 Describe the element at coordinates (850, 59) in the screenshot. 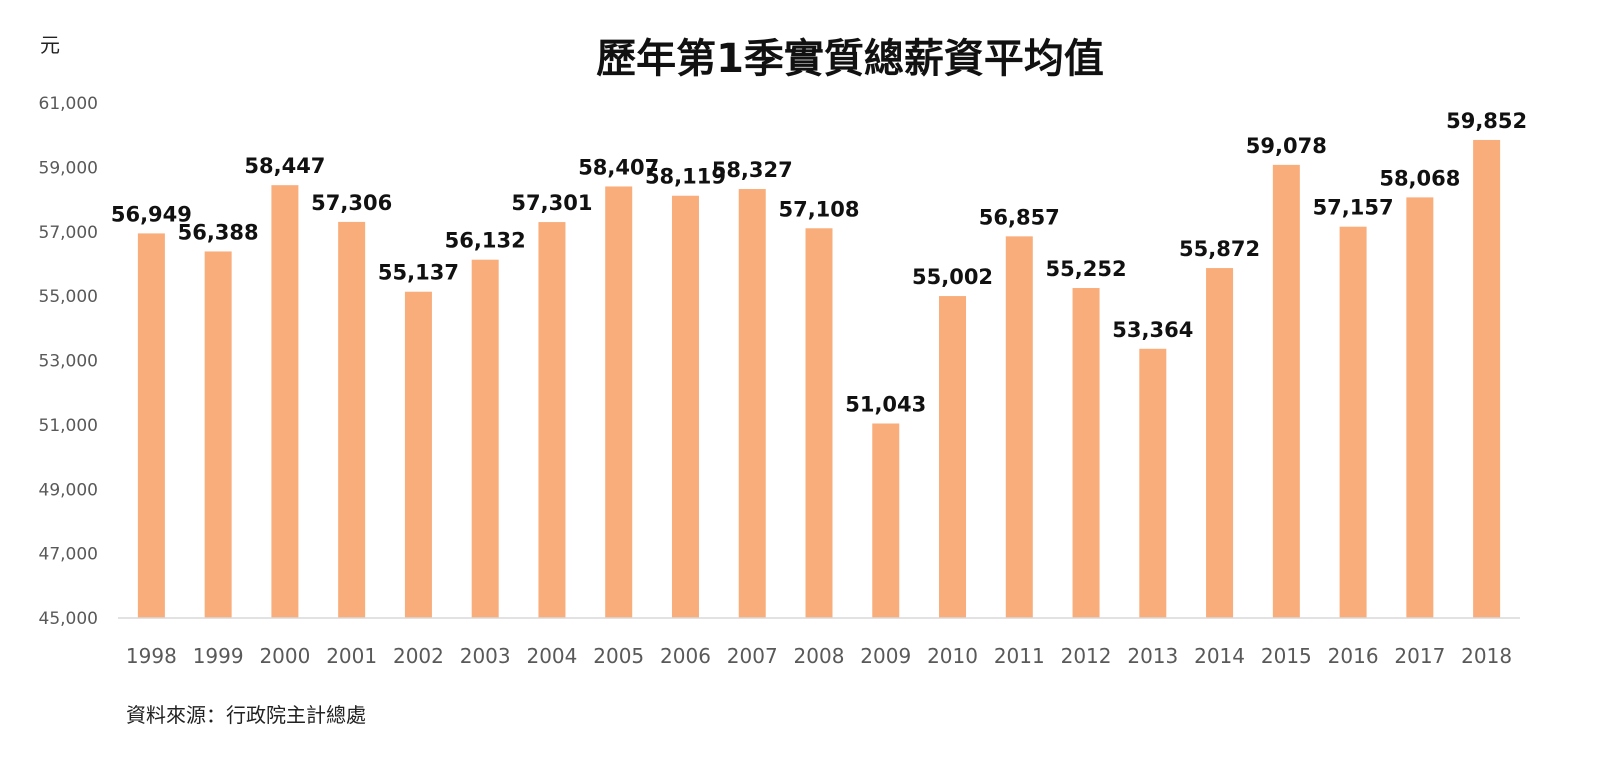

I see `chart-title: 歷年第1季實質總薪資平均值` at that location.